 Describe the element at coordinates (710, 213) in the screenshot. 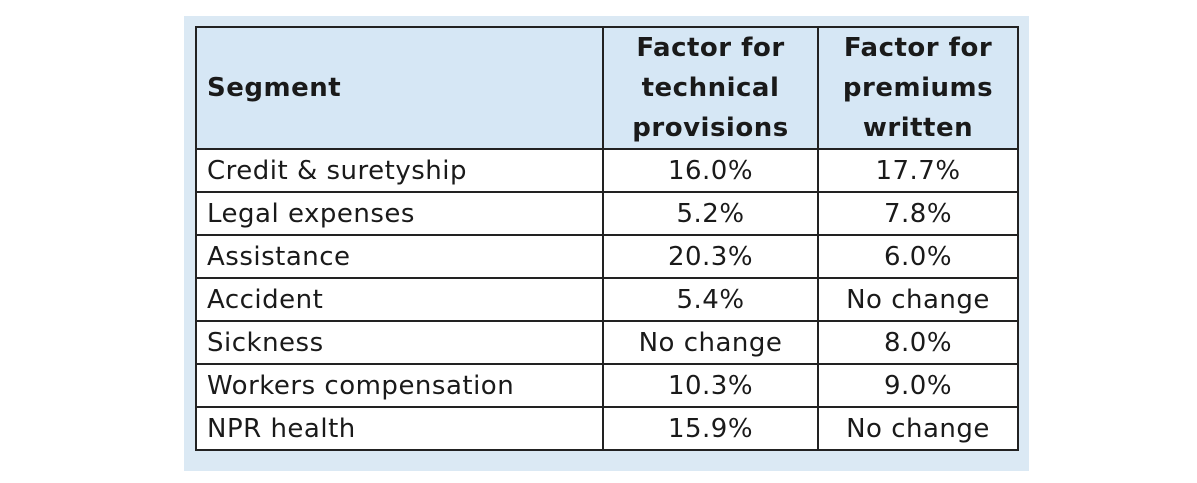

I see `technical-provisions-cell: 5.2%` at that location.